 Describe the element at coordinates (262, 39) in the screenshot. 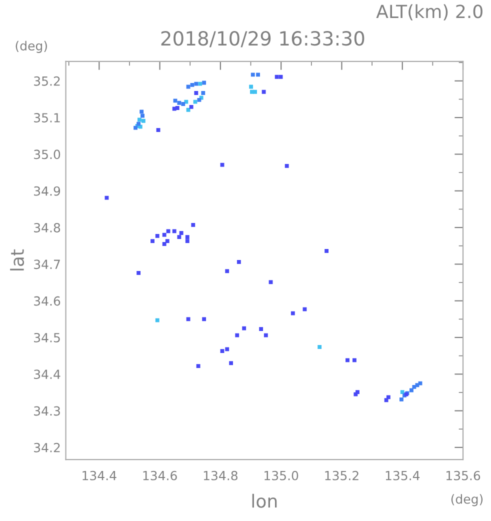

I see `chart-title: 2018/10/29 16:33:30` at that location.